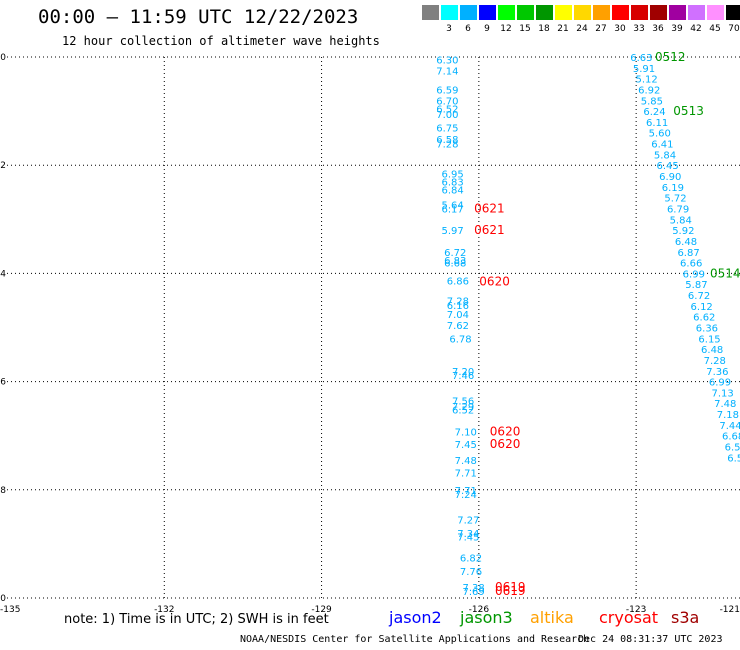 The height and width of the screenshot is (650, 740). What do you see at coordinates (453, 206) in the screenshot?
I see `wave-height-label: 5.64` at bounding box center [453, 206].